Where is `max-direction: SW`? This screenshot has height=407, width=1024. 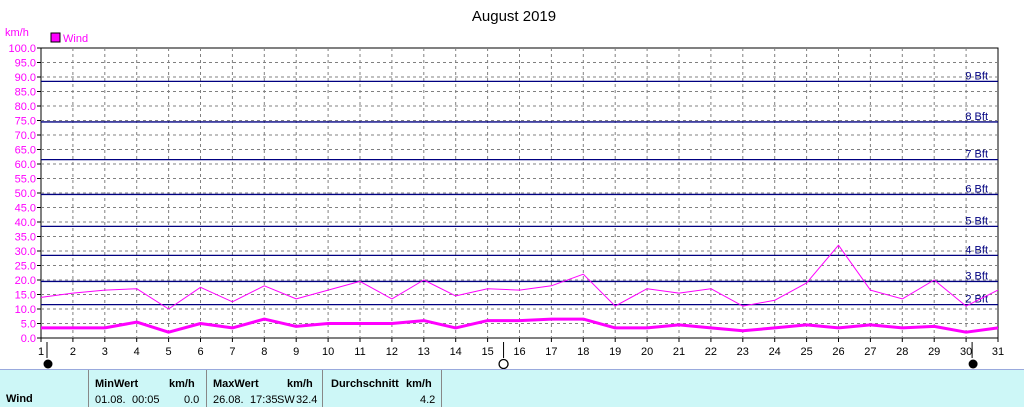
max-direction: SW is located at coordinates (286, 400).